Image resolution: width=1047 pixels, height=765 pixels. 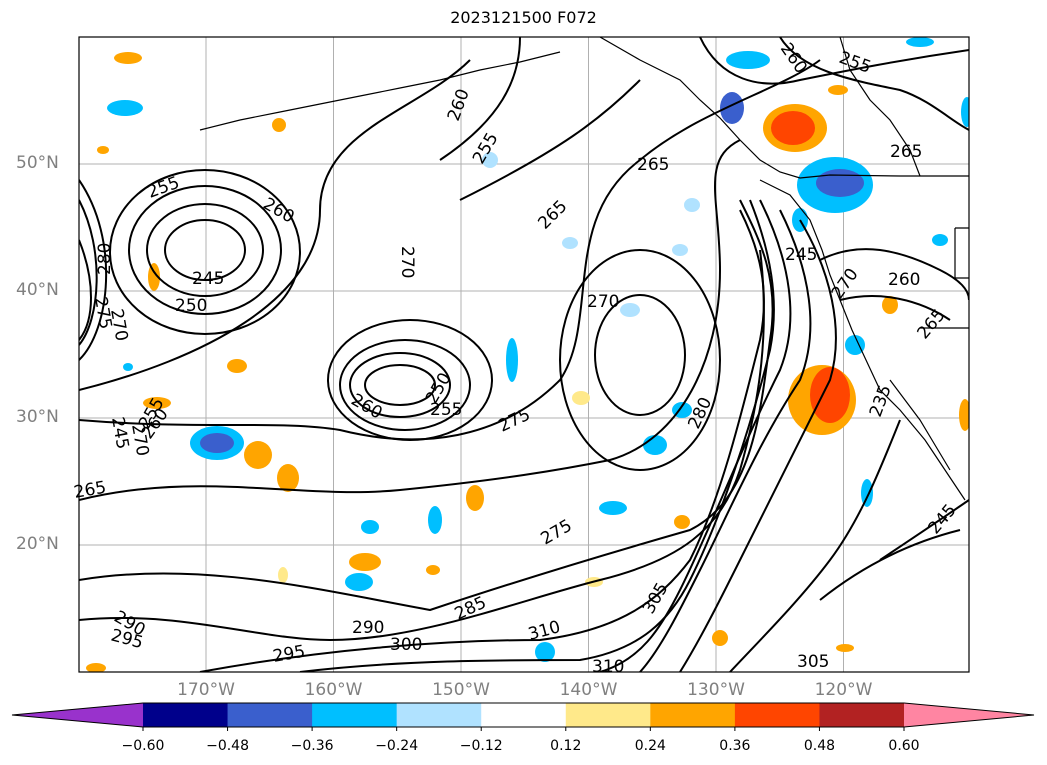 What do you see at coordinates (191, 306) in the screenshot?
I see `contour-label: 250` at bounding box center [191, 306].